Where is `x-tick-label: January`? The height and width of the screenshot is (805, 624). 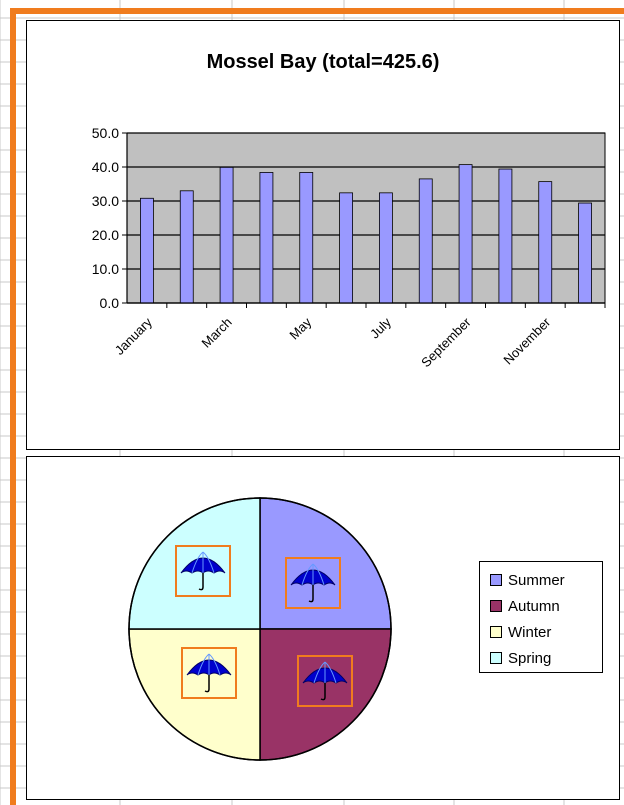
x-tick-label: January is located at coordinates (134, 336).